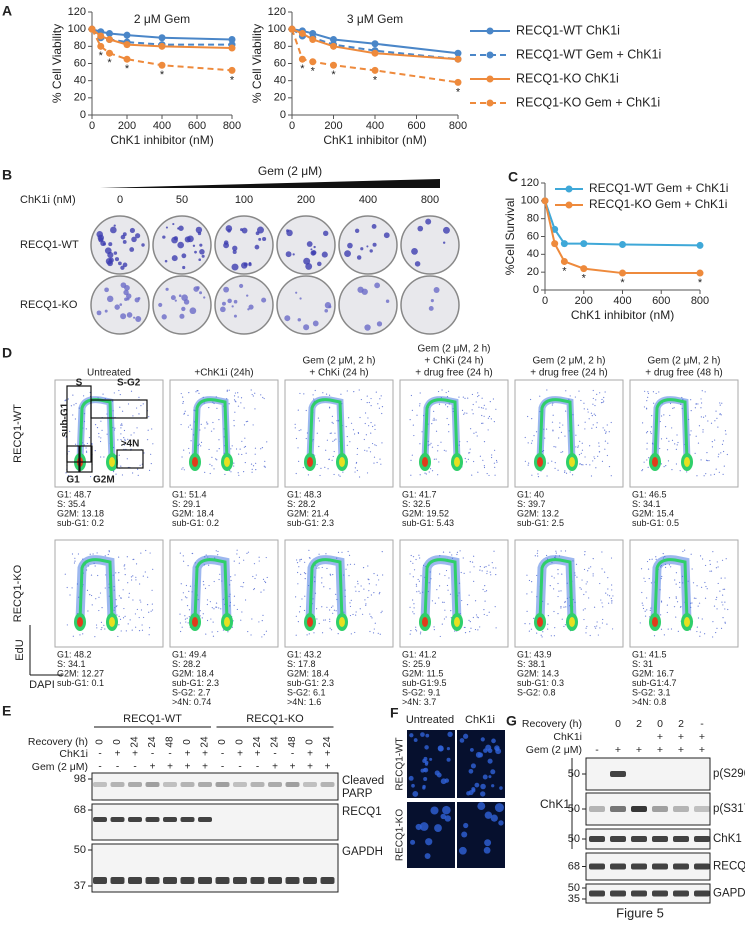 Image resolution: width=745 pixels, height=925 pixels. What do you see at coordinates (74, 654) in the screenshot?
I see `flow-stat: G1: 48.2` at bounding box center [74, 654].